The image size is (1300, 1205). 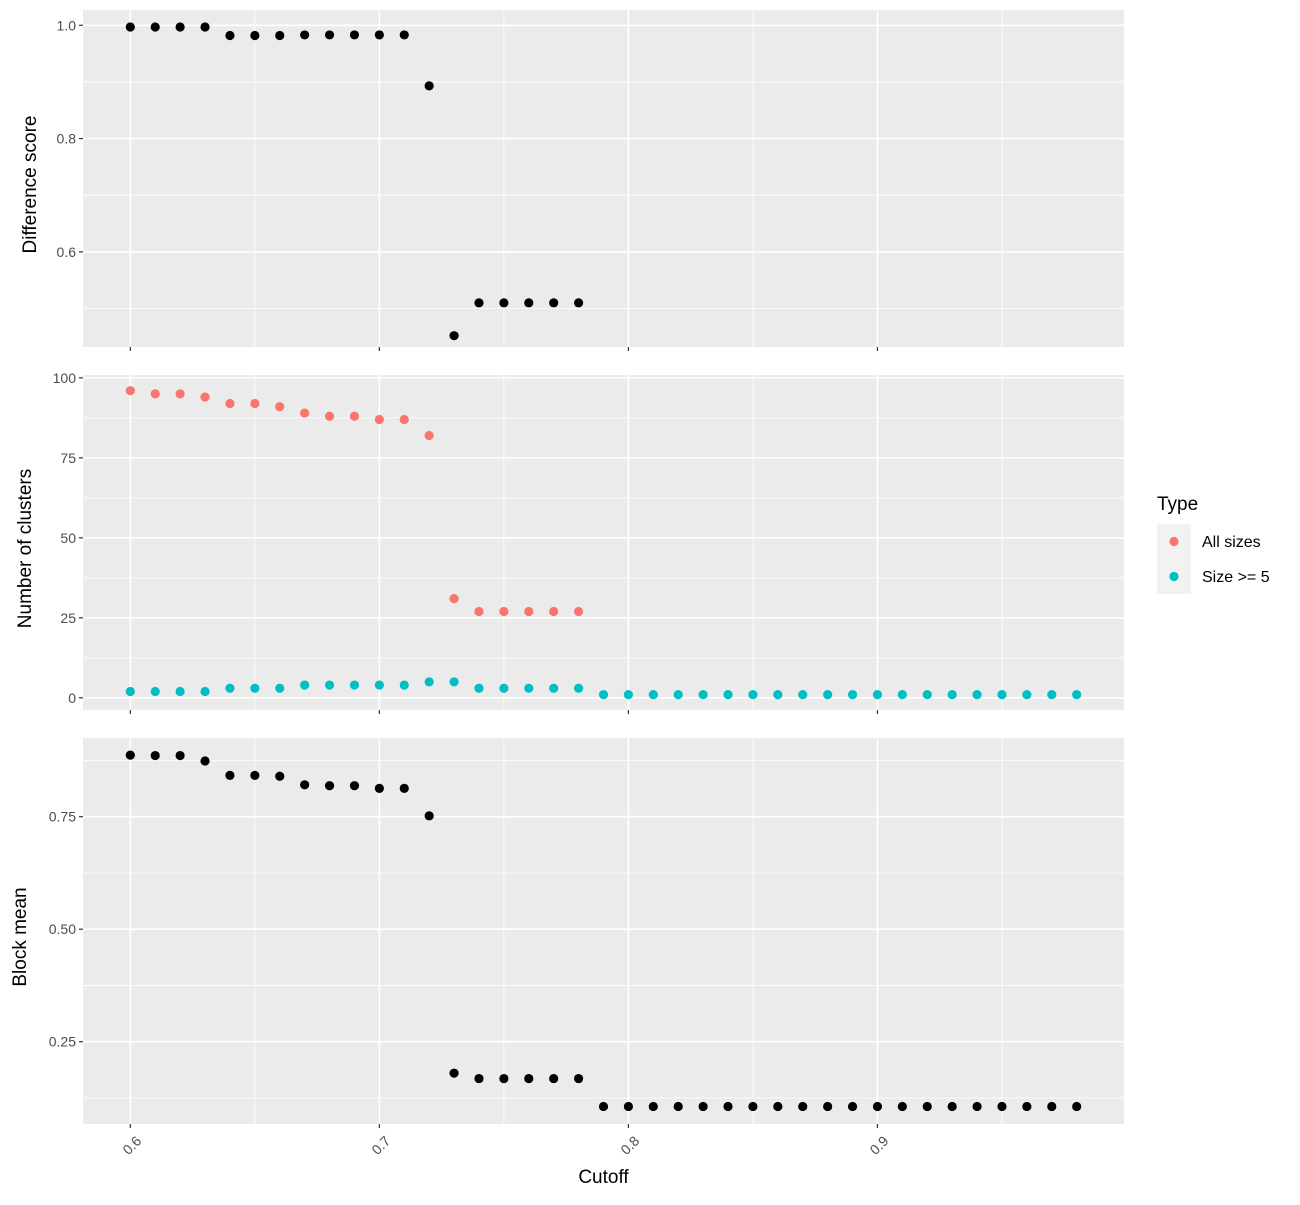 What do you see at coordinates (603, 1177) in the screenshot?
I see `x-axis-title: Cutoff` at bounding box center [603, 1177].